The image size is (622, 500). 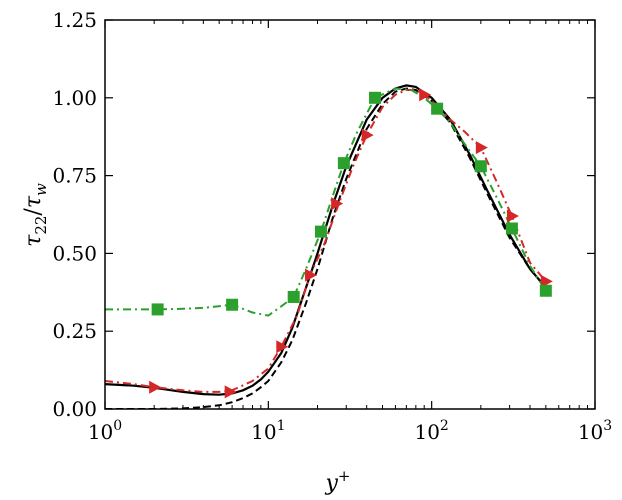 What do you see at coordinates (268, 431) in the screenshot?
I see `x-tick-label: 10¹` at bounding box center [268, 431].